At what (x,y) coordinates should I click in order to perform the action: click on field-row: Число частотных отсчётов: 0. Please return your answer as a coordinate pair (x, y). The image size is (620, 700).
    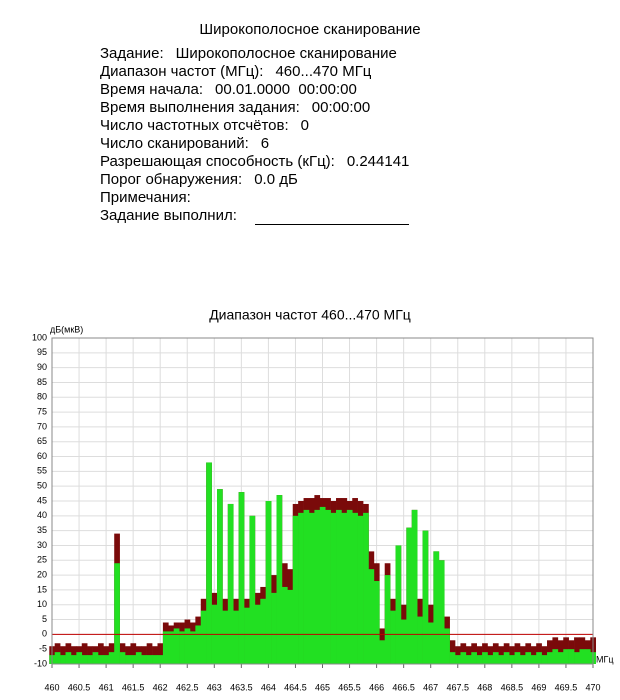
    Looking at the image, I should click on (254, 126).